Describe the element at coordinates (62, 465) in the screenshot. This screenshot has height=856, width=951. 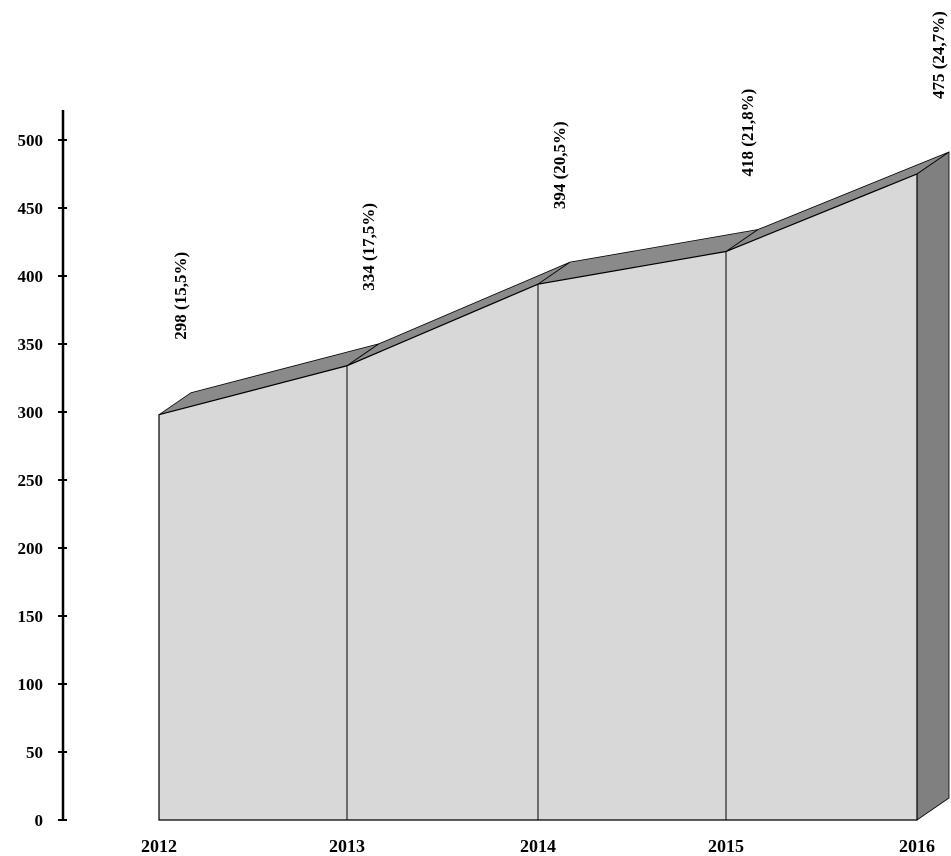
I see `y-axis` at that location.